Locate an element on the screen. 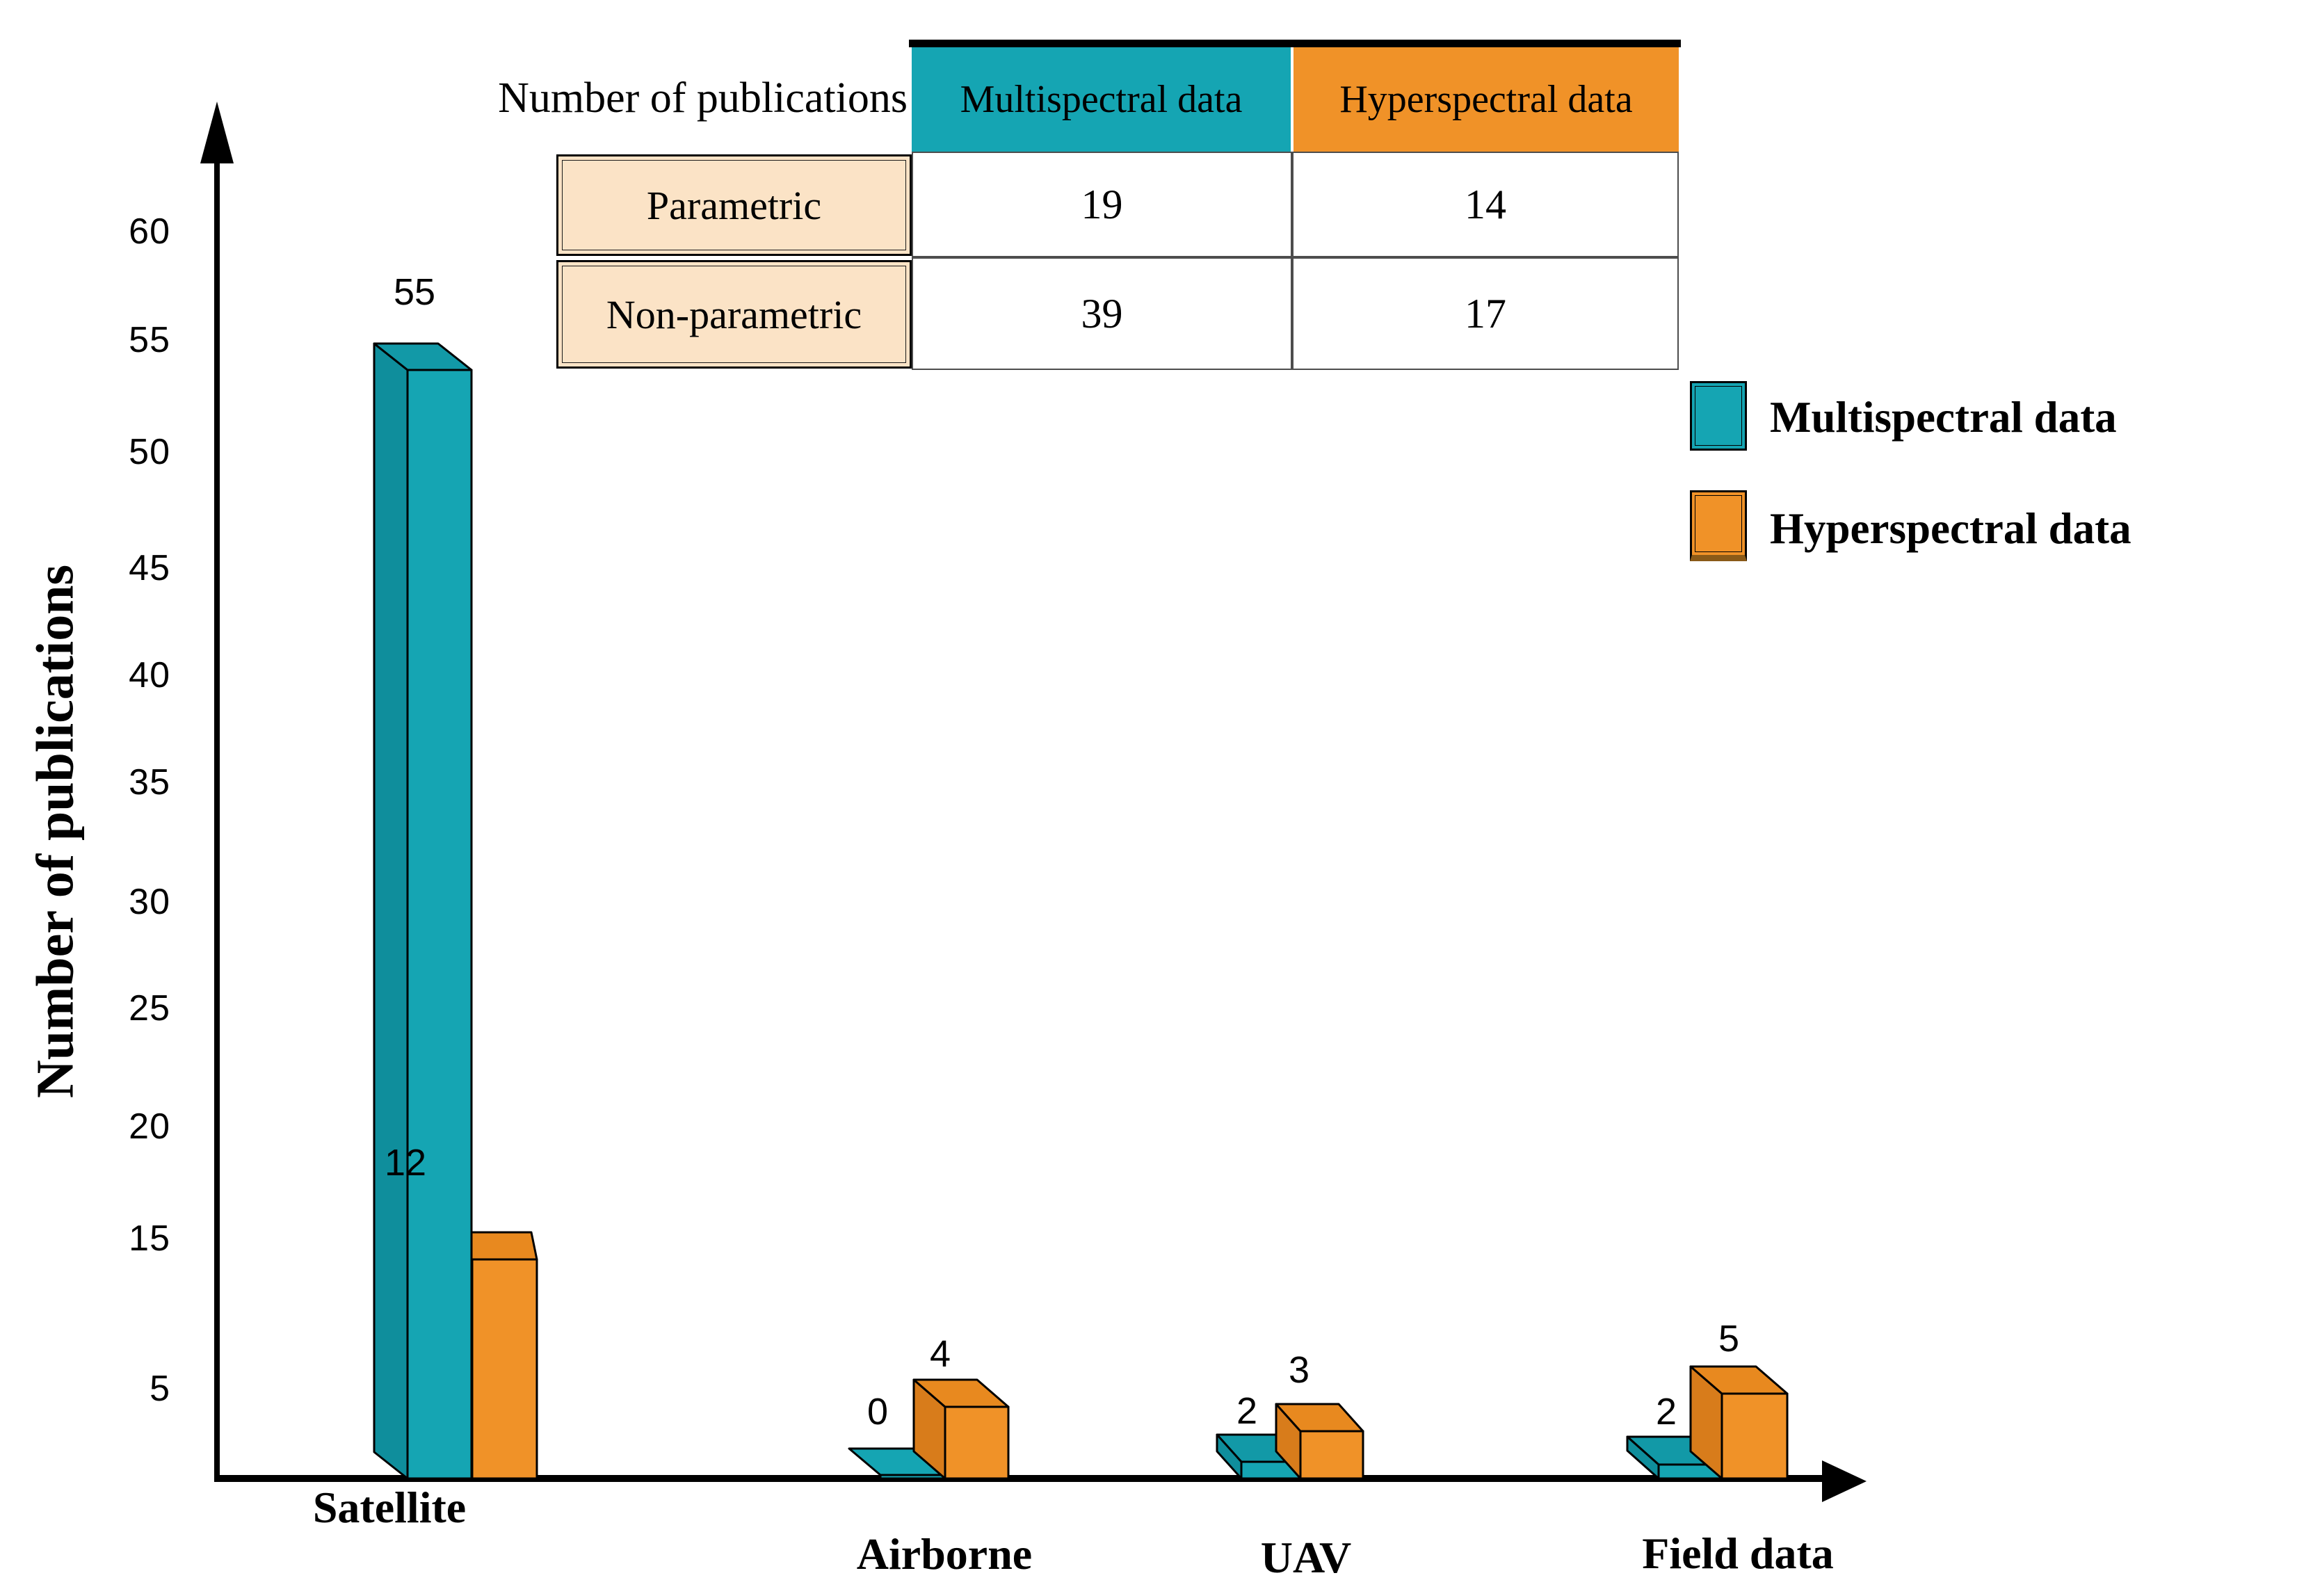 This screenshot has height=1596, width=2297. bar-value-label: 4 is located at coordinates (940, 1354).